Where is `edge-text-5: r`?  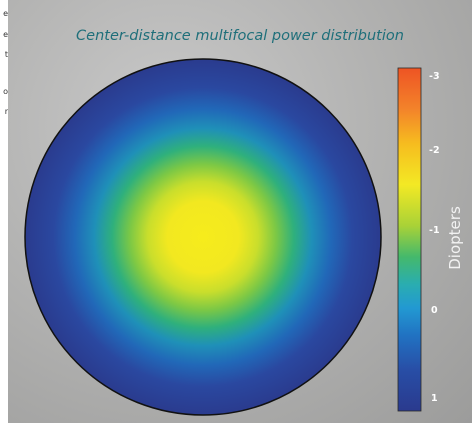
edge-text-5: r is located at coordinates (6, 112).